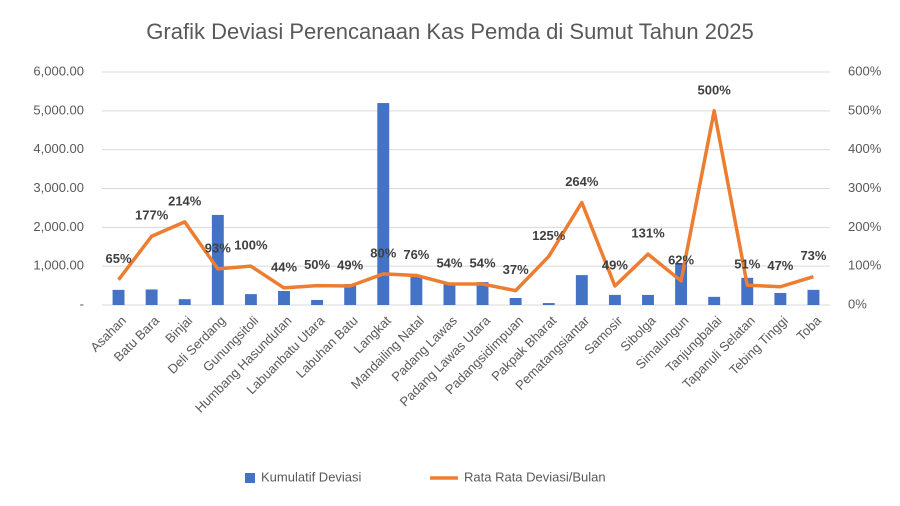 Image resolution: width=900 pixels, height=506 pixels. What do you see at coordinates (311, 476) in the screenshot?
I see `legend-label: Kumulatif Deviasi` at bounding box center [311, 476].